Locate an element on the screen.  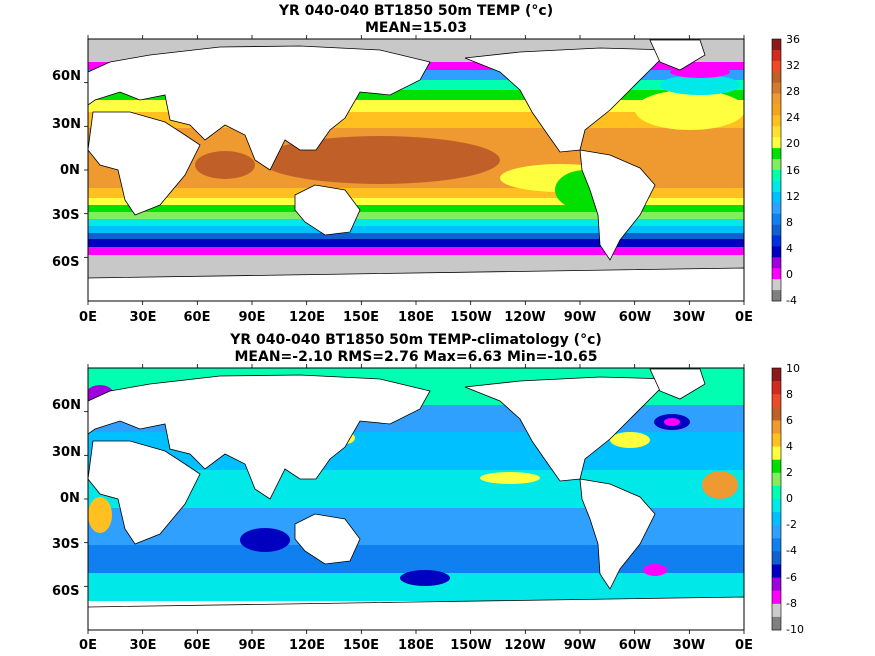
lon-label: 60W is located at coordinates (635, 645).